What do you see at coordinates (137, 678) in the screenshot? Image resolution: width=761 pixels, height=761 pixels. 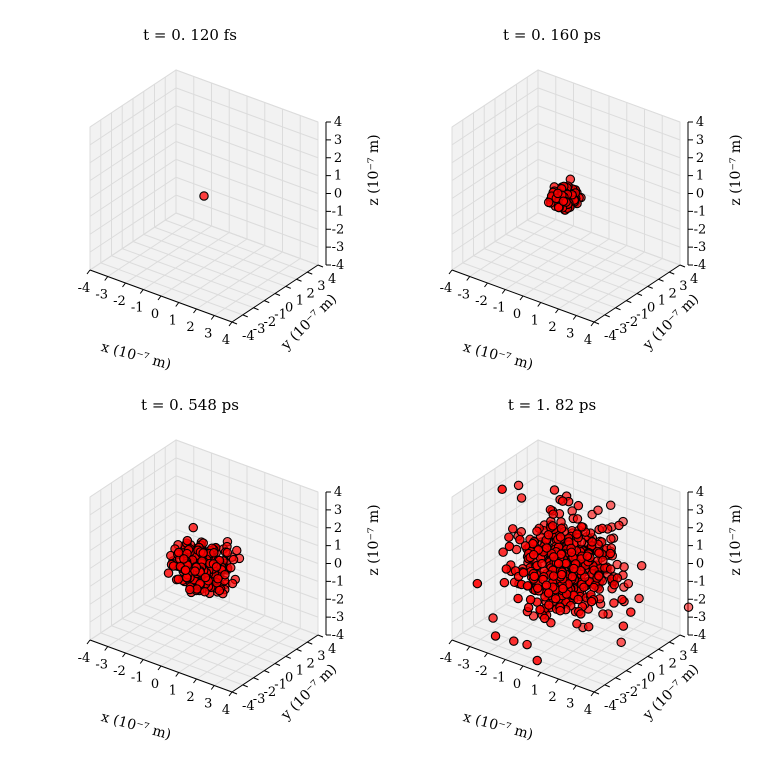 I see `x-tick-label: -1` at bounding box center [137, 678].